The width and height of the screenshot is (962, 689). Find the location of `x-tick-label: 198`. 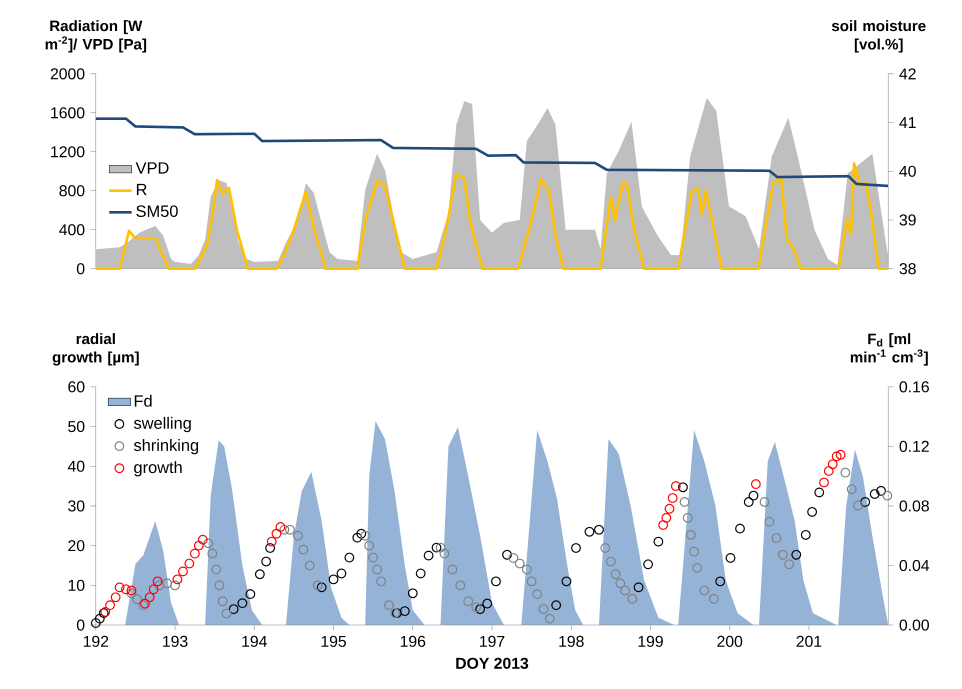

x-tick-label: 198 is located at coordinates (571, 641).